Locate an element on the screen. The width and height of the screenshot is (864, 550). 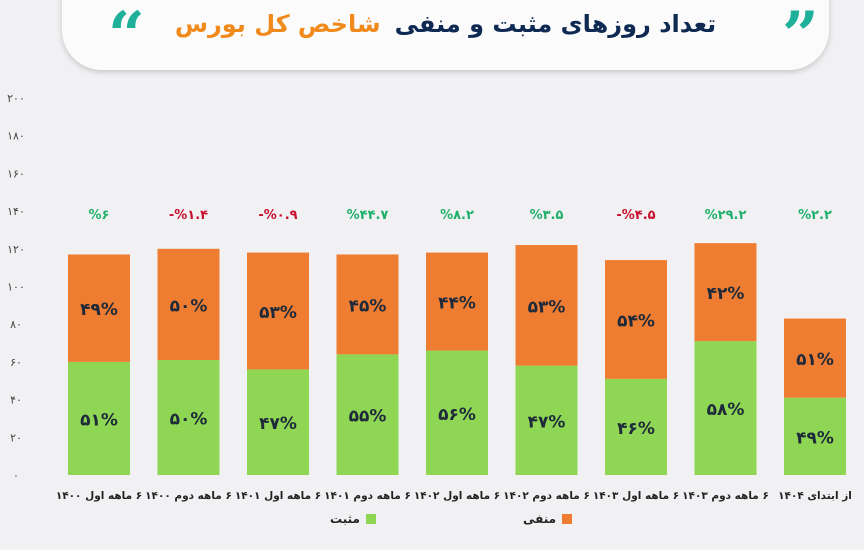
x-tick-label: ۶ ماهه دوم ۱۴۰۰ is located at coordinates (188, 496).